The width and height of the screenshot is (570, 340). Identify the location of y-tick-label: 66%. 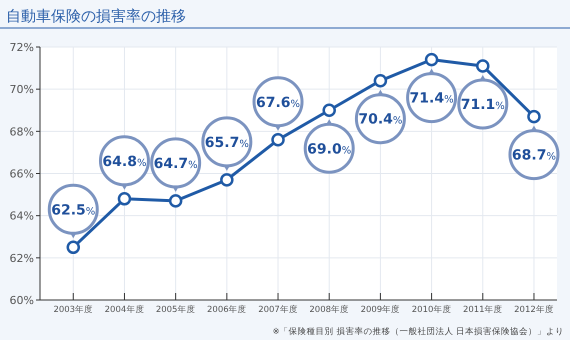
(22, 174).